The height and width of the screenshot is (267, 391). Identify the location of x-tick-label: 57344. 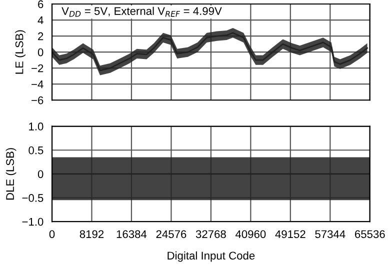
(330, 234).